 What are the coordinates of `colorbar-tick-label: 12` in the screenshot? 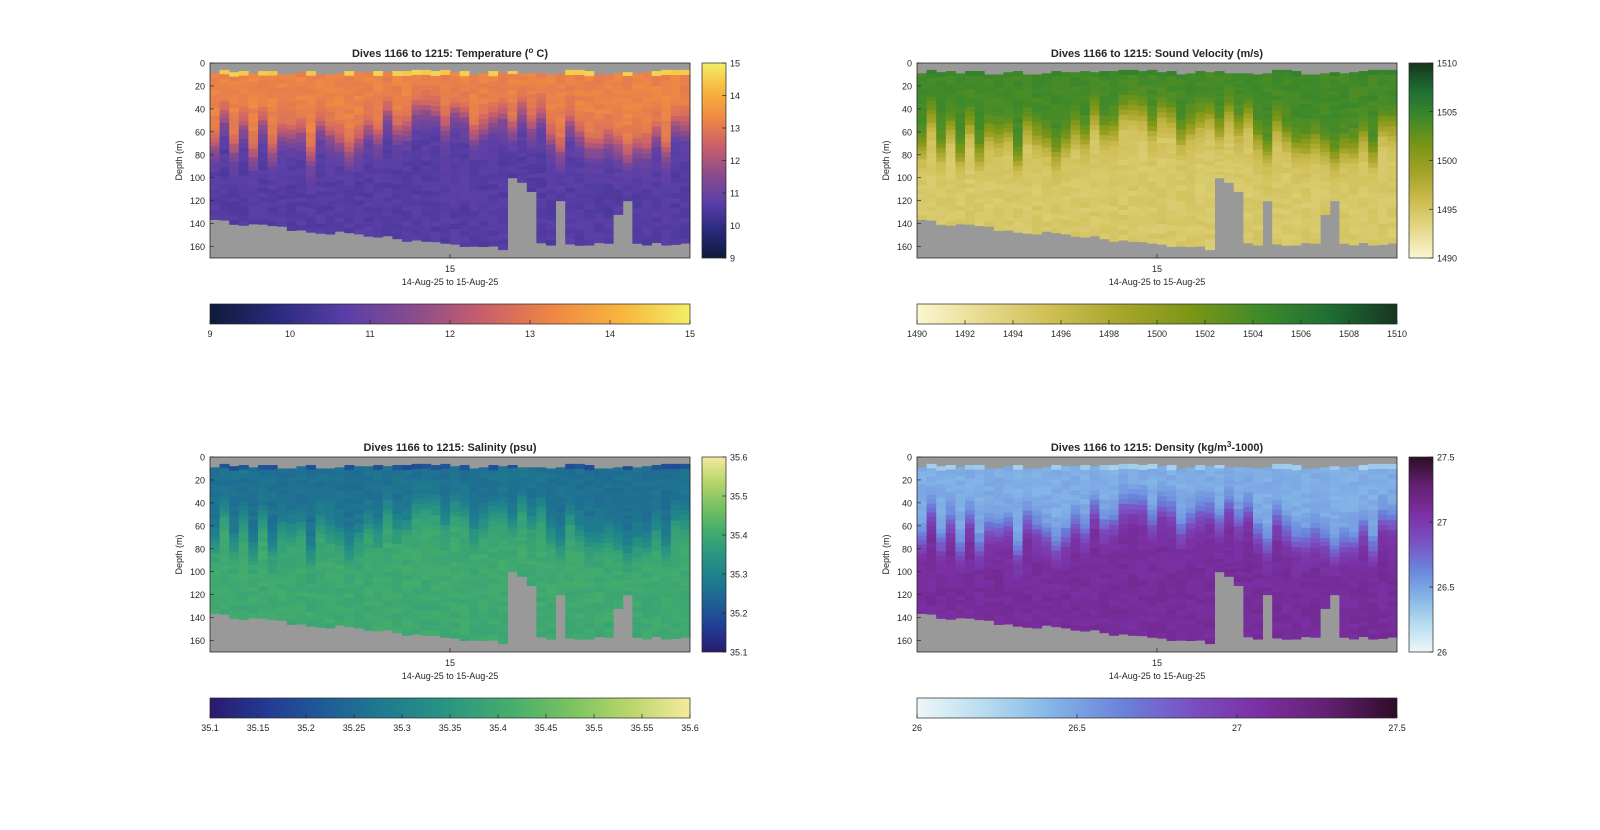 It's located at (450, 334).